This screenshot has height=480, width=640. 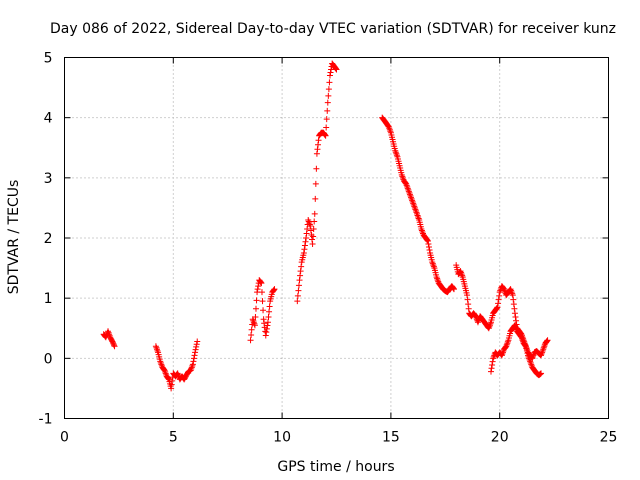 I want to click on x-tick-label: 10, so click(x=282, y=438).